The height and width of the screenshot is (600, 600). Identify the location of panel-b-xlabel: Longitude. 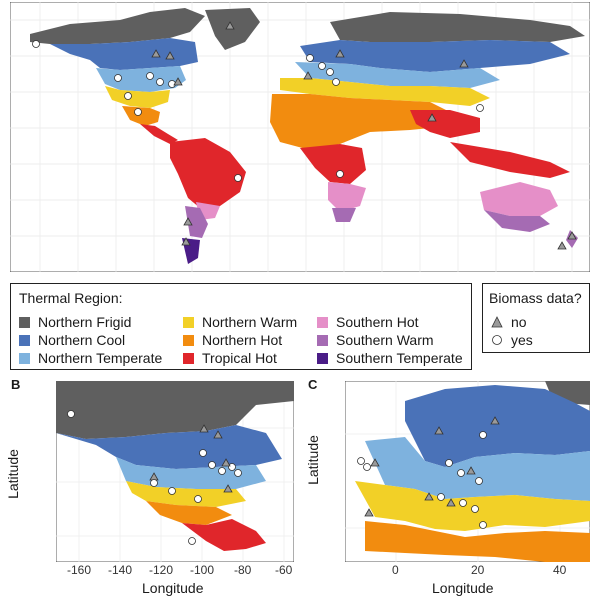
(173, 588).